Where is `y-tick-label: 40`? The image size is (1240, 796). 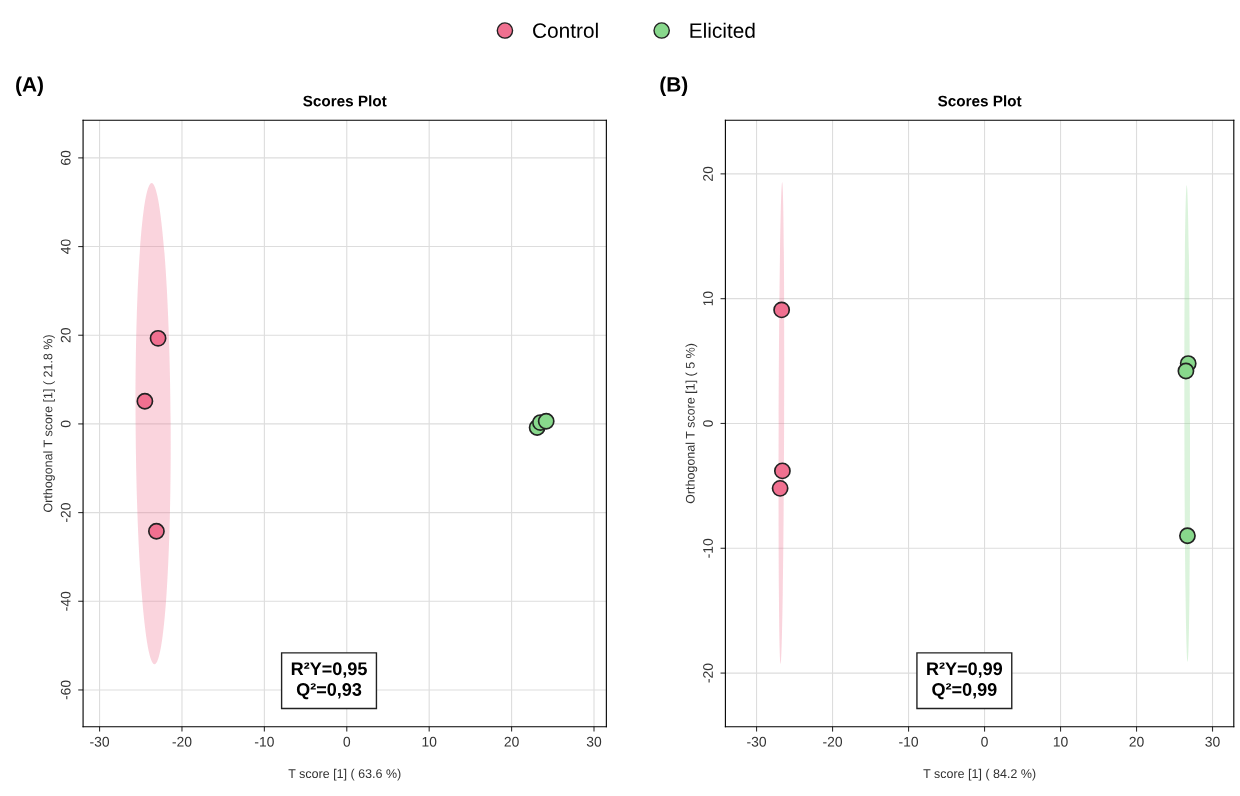
y-tick-label: 40 is located at coordinates (65, 246).